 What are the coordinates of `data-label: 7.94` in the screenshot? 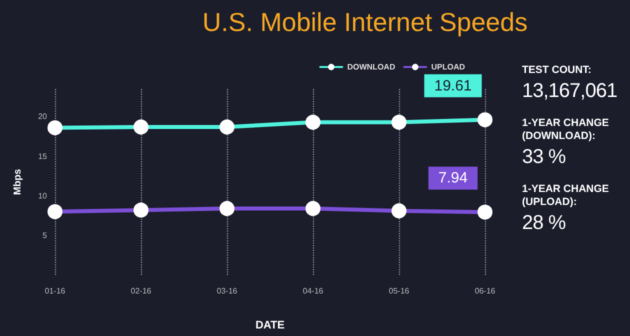 It's located at (453, 178).